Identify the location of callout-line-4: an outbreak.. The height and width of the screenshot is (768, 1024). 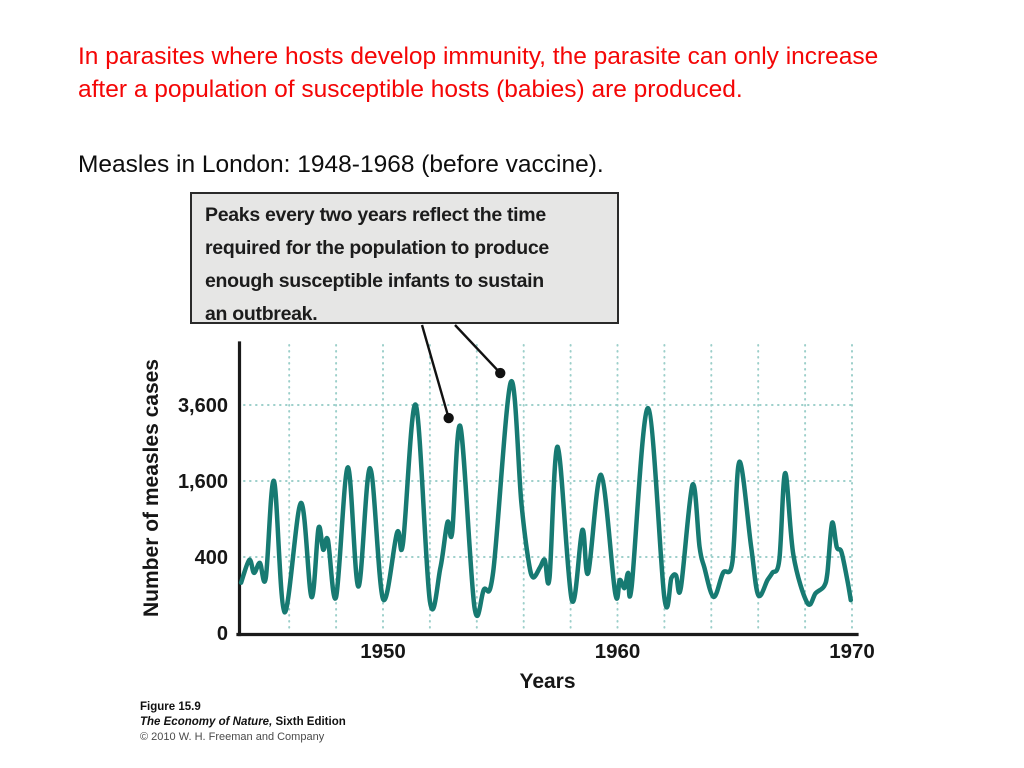
(261, 314).